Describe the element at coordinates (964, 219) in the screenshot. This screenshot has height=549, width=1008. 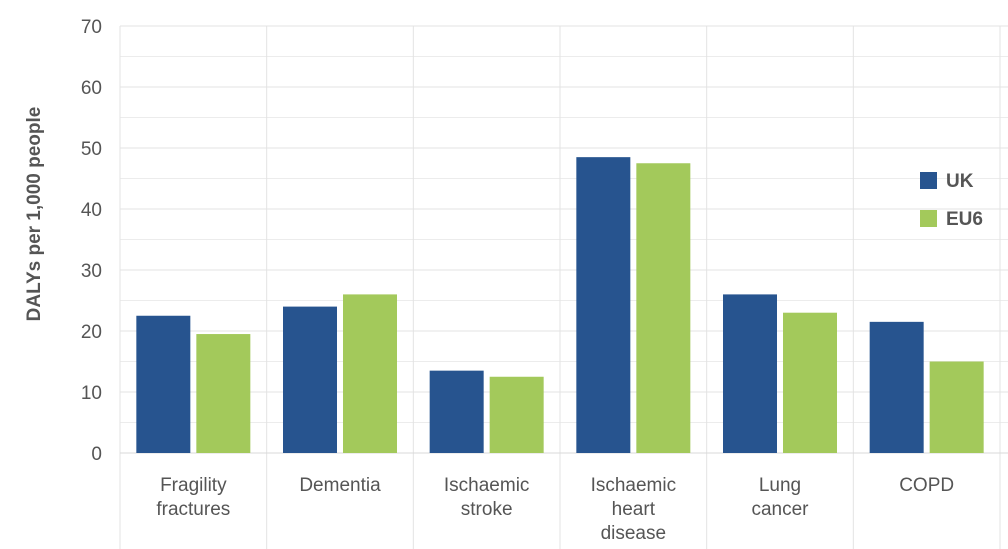
I see `legend-label: EU6` at that location.